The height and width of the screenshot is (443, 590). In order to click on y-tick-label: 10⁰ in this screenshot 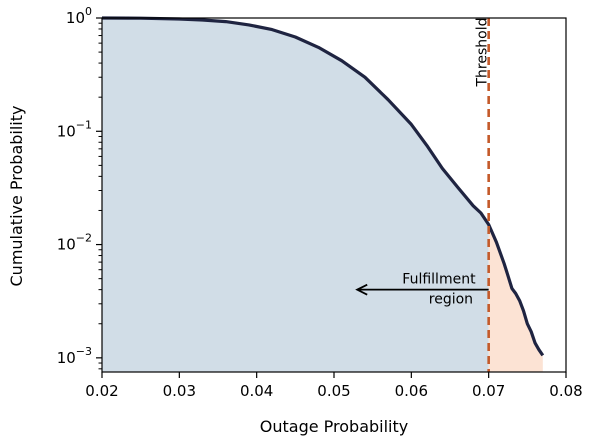, I will do `click(79, 16)`.